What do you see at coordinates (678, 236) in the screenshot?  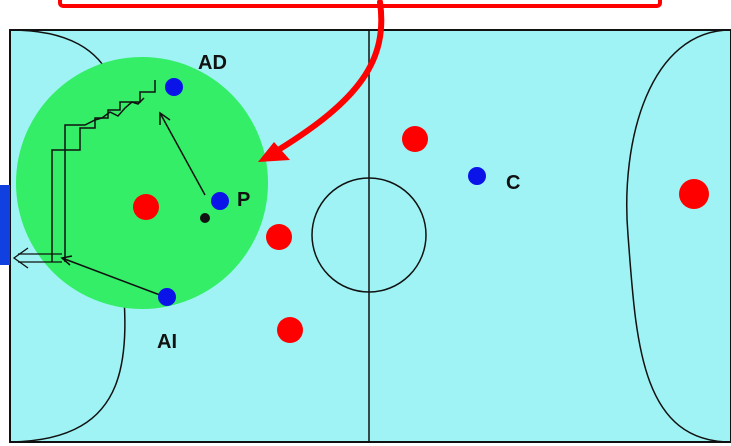 I see `right-penalty-area` at bounding box center [678, 236].